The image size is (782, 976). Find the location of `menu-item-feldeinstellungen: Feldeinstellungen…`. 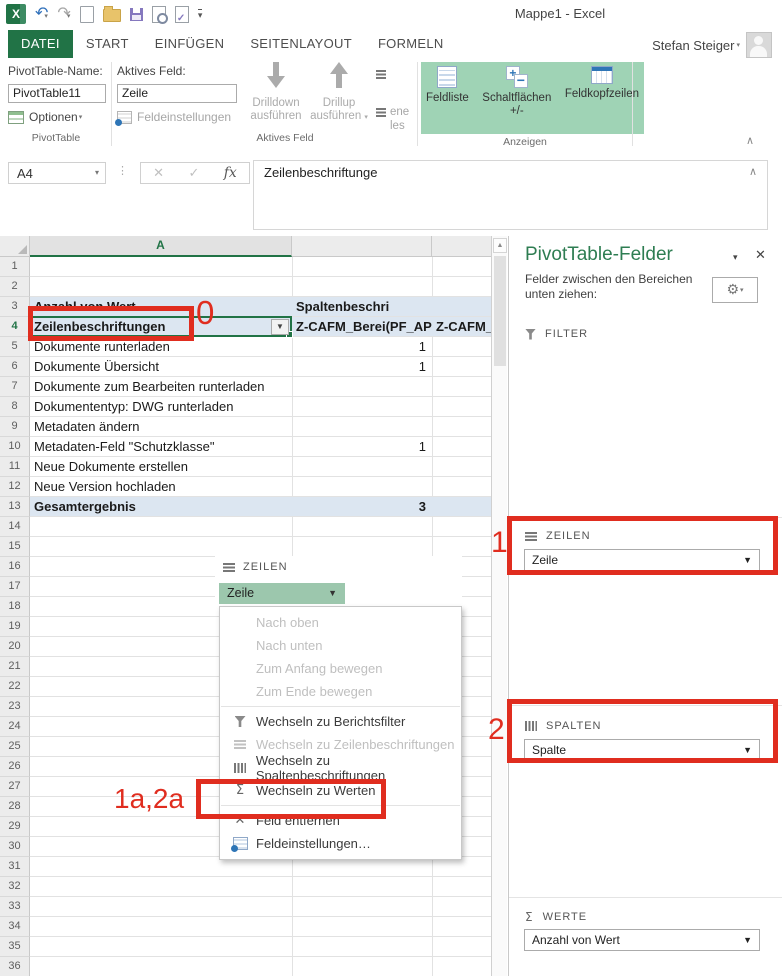

menu-item-feldeinstellungen: Feldeinstellungen… is located at coordinates (340, 843).